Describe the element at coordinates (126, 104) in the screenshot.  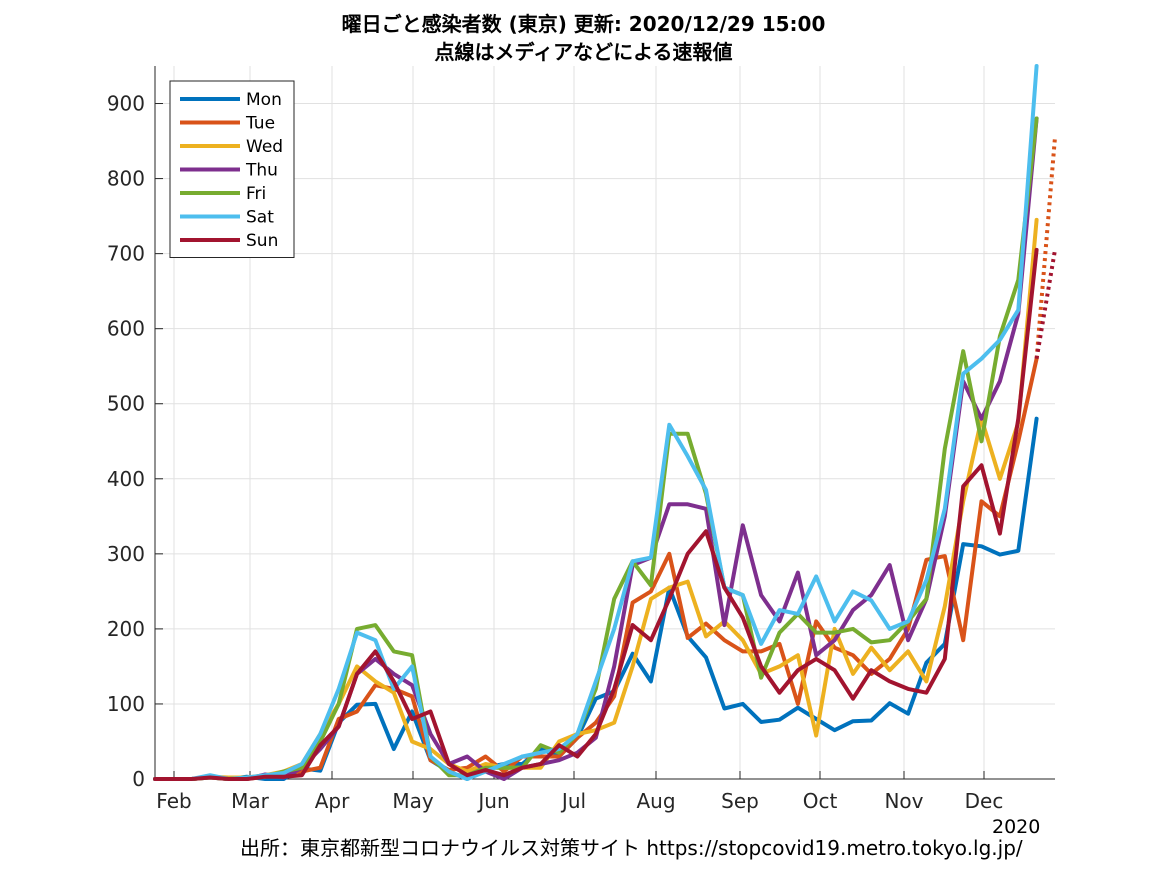
I see `y-tick-label: 900` at that location.